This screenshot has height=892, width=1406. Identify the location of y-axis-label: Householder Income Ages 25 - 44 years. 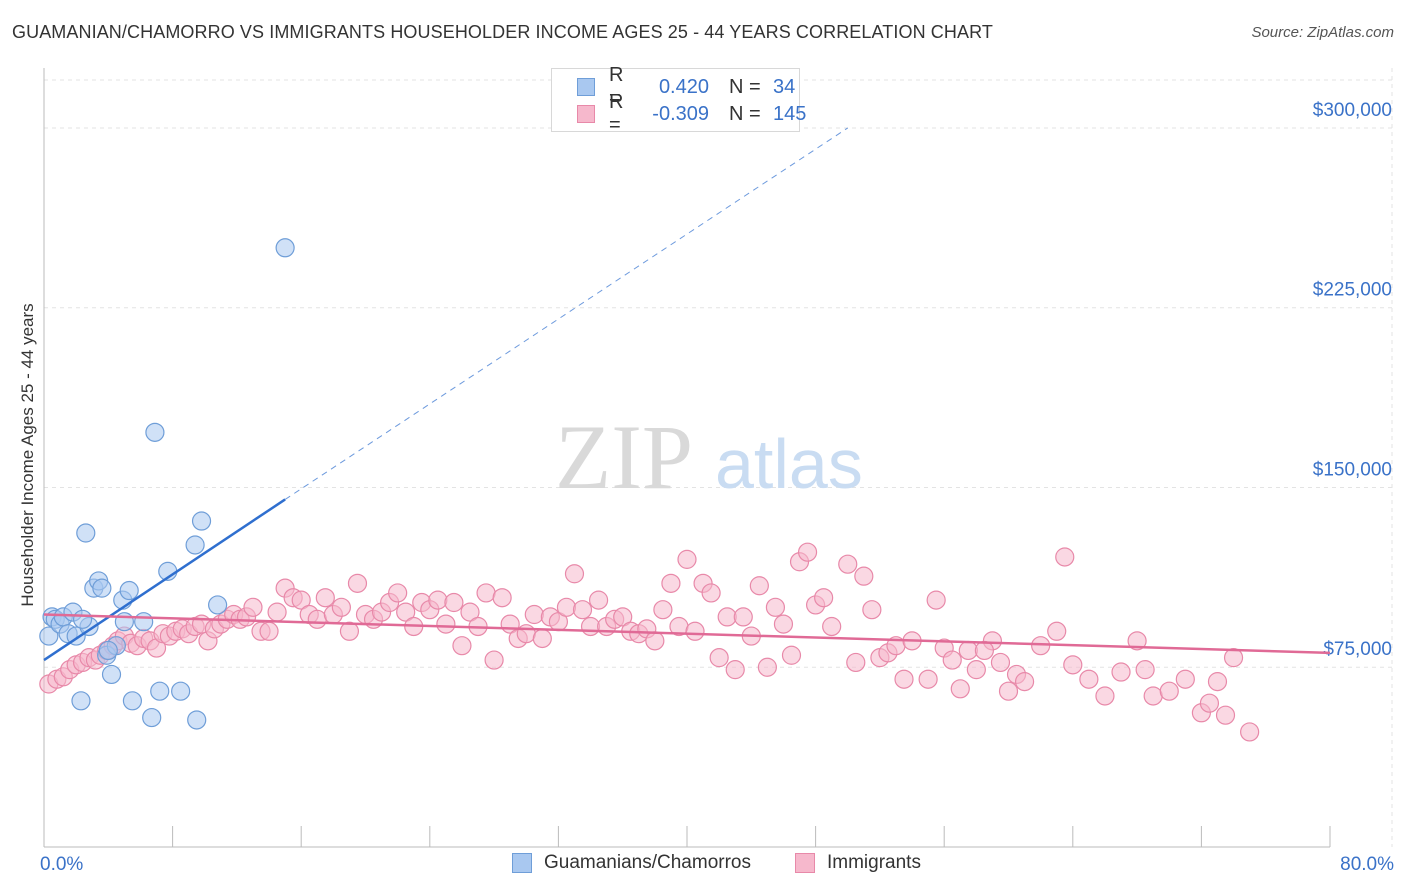
(27, 454).